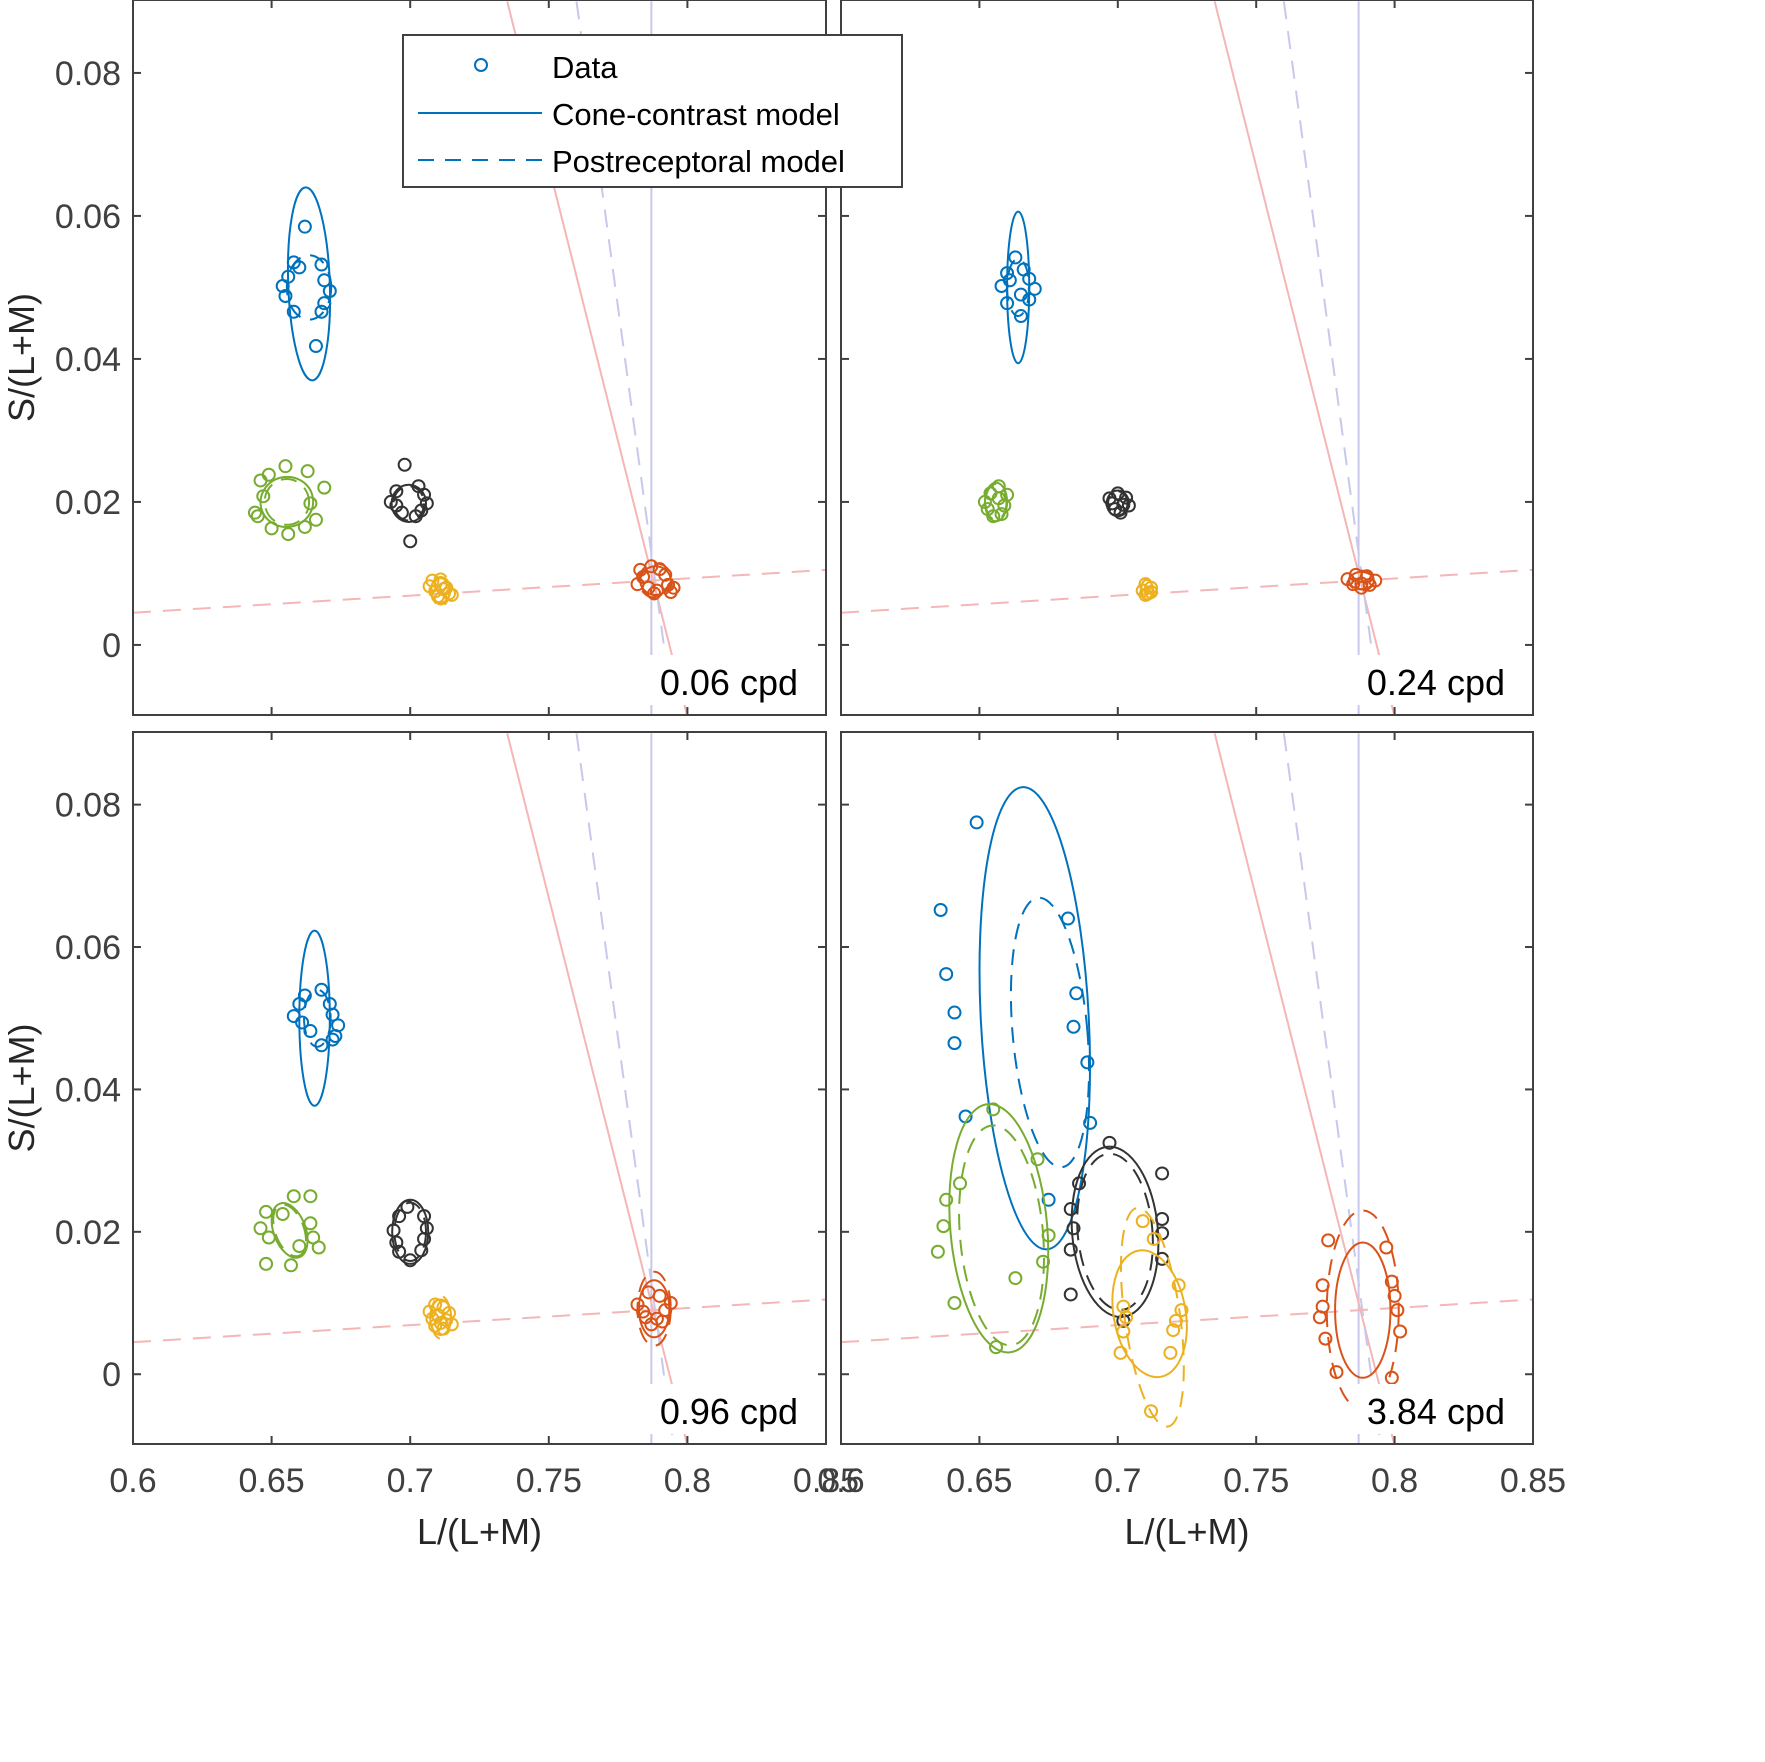 This screenshot has width=1765, height=1762. What do you see at coordinates (1256, 1481) in the screenshot?
I see `x-tick-label: 0.75` at bounding box center [1256, 1481].